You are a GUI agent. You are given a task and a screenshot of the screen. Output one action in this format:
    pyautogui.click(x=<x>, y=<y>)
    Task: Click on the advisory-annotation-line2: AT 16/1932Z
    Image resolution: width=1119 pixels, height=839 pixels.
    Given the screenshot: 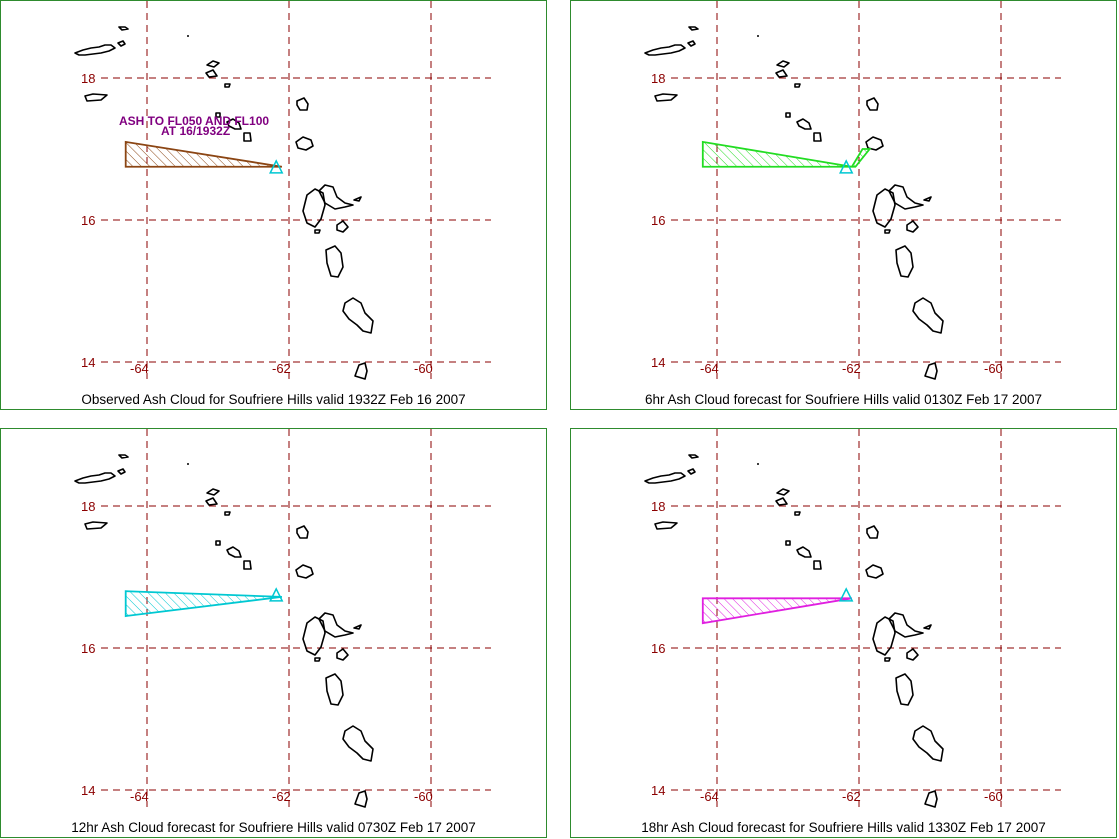 What is the action you would take?
    pyautogui.click(x=195, y=131)
    